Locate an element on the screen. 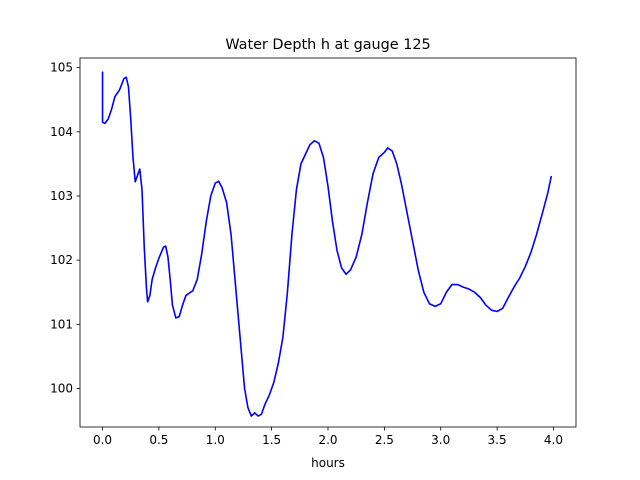 This screenshot has height=480, width=640. x-tick-label: 0.5 is located at coordinates (158, 440).